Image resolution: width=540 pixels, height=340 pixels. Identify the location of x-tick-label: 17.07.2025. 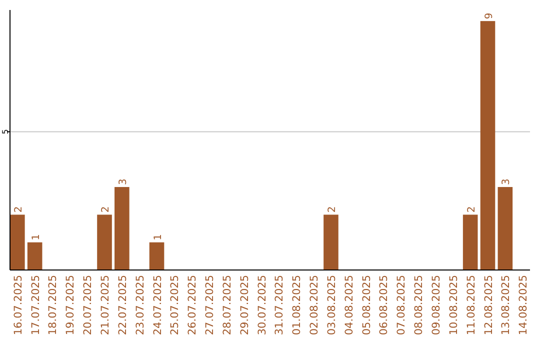
(36, 305).